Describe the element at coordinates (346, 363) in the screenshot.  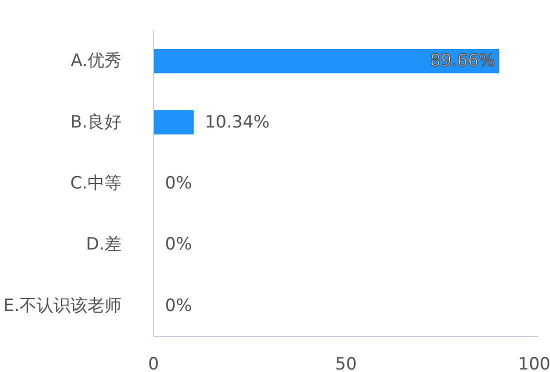
I see `x-tick-label: 50` at that location.